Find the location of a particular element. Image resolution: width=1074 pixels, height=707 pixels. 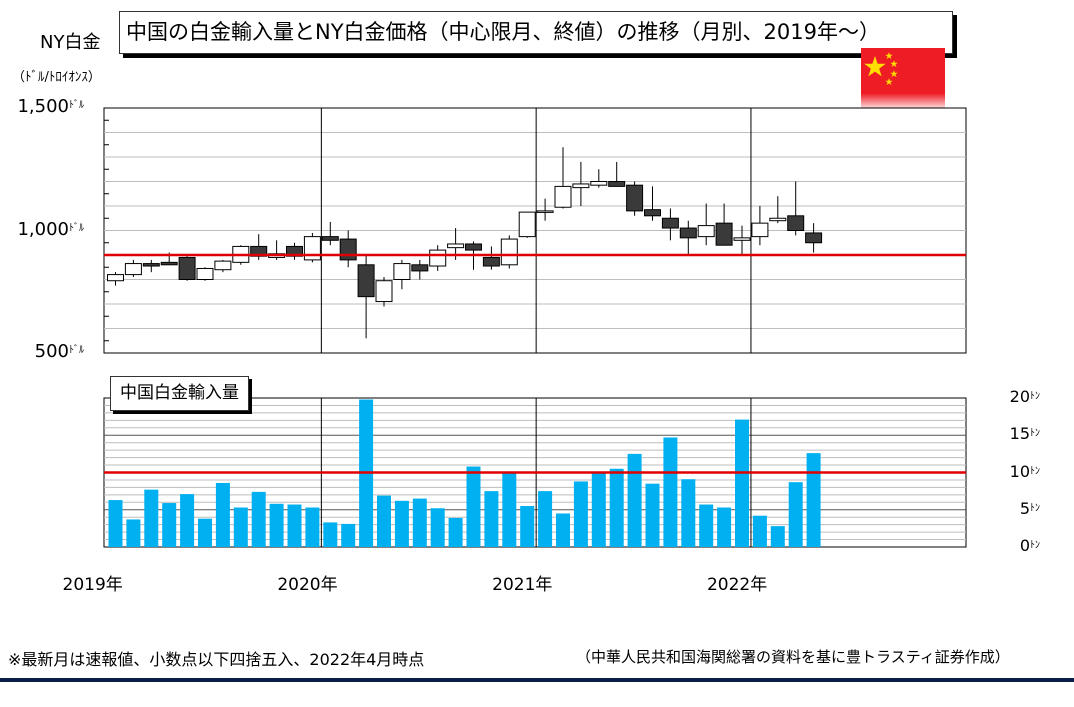

price-unit-label: （ﾄﾞﾙ/ﾄﾛｲｵﾝｽ） is located at coordinates (56, 77).